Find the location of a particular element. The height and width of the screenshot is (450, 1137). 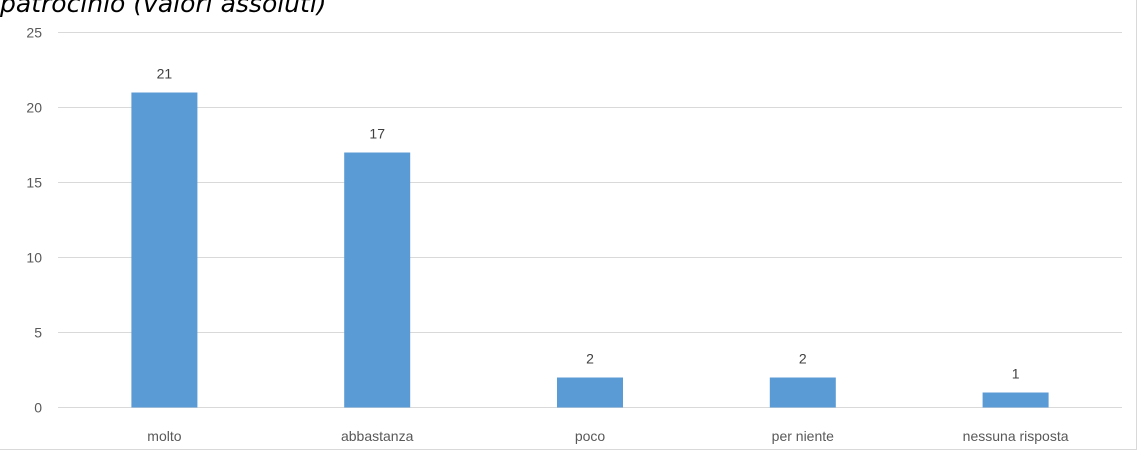

y-tick-label: 0 is located at coordinates (38, 408).